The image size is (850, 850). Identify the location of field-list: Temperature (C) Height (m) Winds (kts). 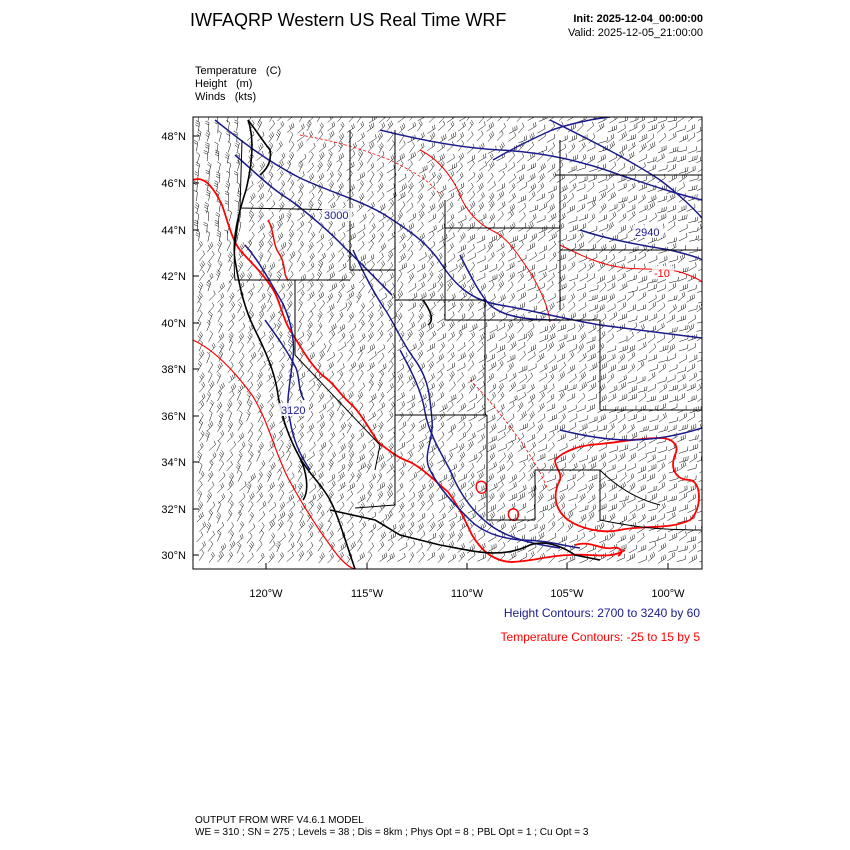
(238, 84).